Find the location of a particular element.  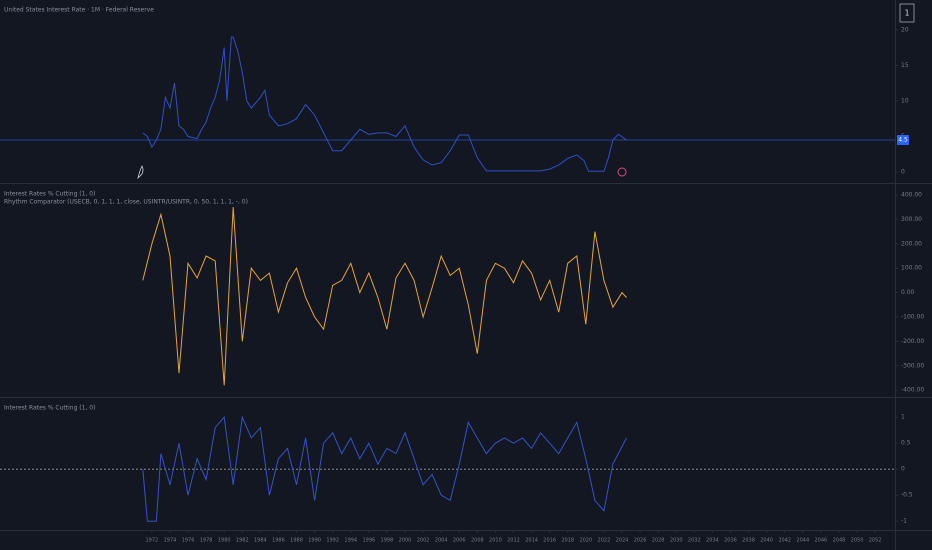

y-tick-label: 300.00 is located at coordinates (911, 219).